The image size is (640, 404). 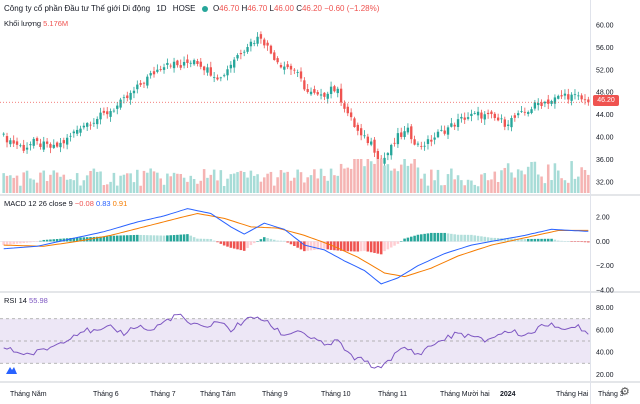 What do you see at coordinates (11, 370) in the screenshot?
I see `tradingview-logo-icon` at bounding box center [11, 370].